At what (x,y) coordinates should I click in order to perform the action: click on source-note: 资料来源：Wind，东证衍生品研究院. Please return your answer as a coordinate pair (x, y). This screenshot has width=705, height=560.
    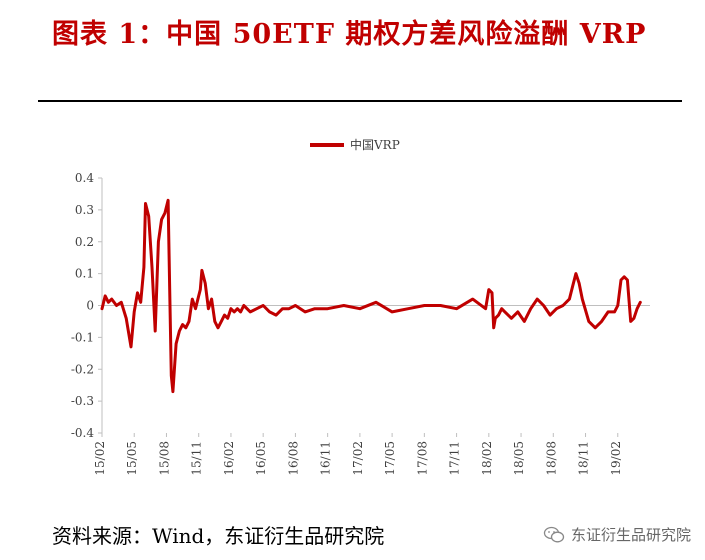
    Looking at the image, I should click on (218, 536).